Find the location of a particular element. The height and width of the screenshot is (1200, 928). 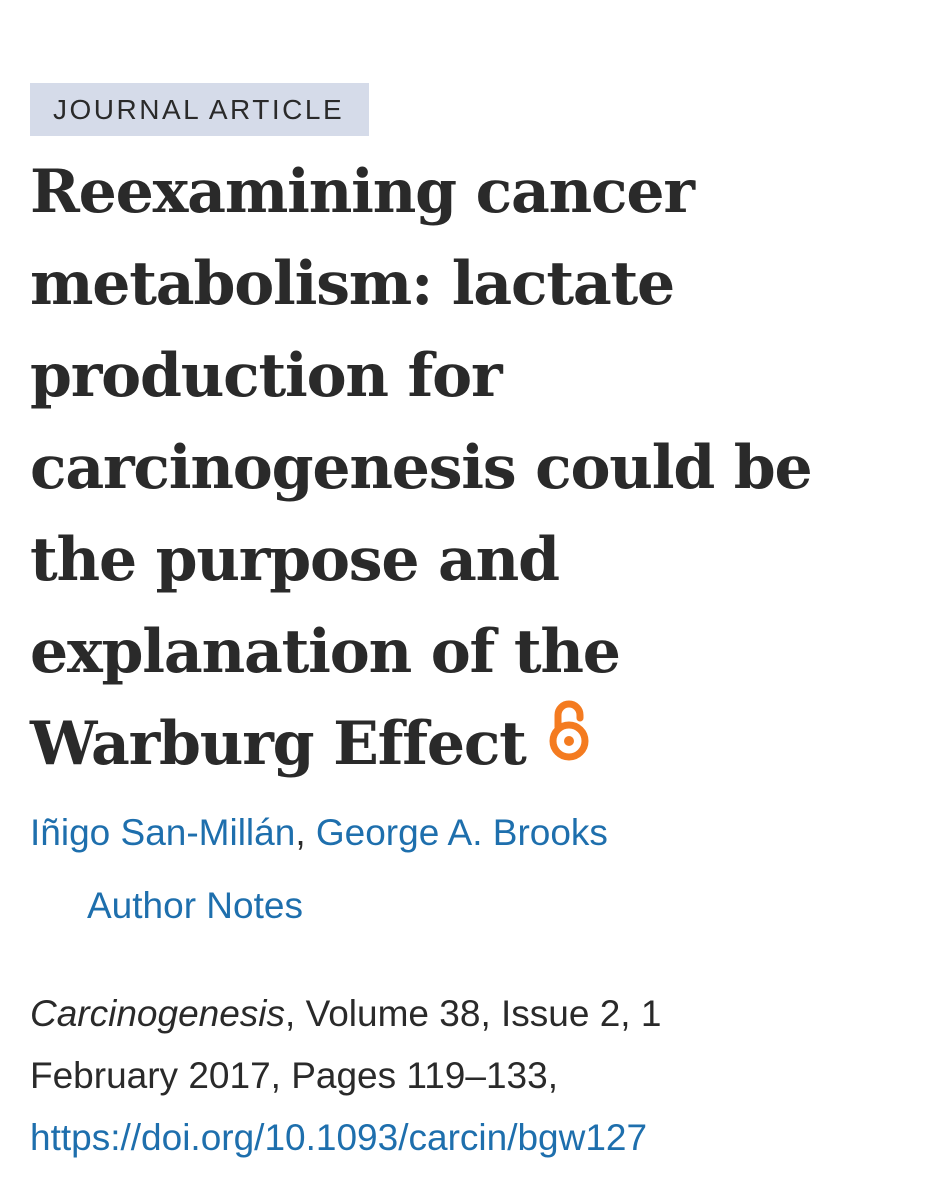

article-type-badge: JOURNAL ARTICLE is located at coordinates (200, 109).